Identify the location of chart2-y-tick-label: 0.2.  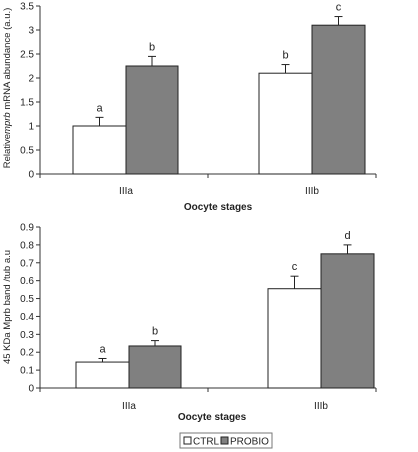
(27, 353).